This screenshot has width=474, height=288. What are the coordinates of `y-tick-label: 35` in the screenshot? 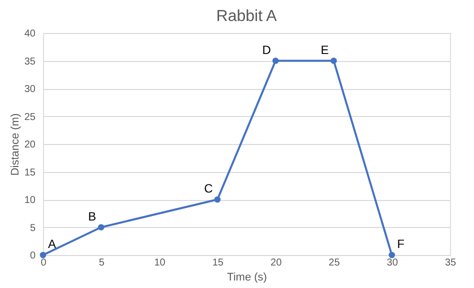 It's located at (30, 62).